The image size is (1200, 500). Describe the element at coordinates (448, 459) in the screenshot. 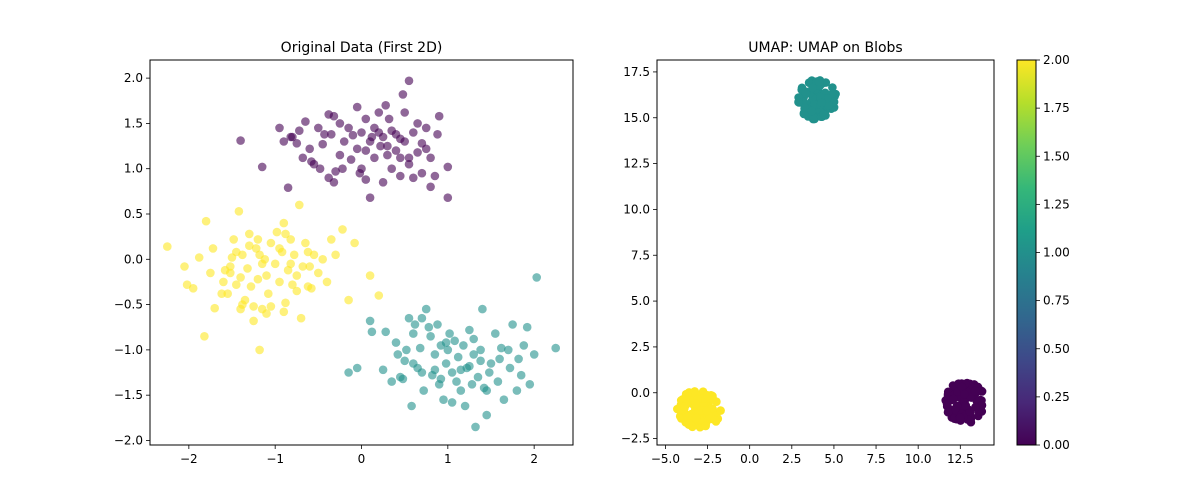

I see `left-x-tick-label: 1` at that location.